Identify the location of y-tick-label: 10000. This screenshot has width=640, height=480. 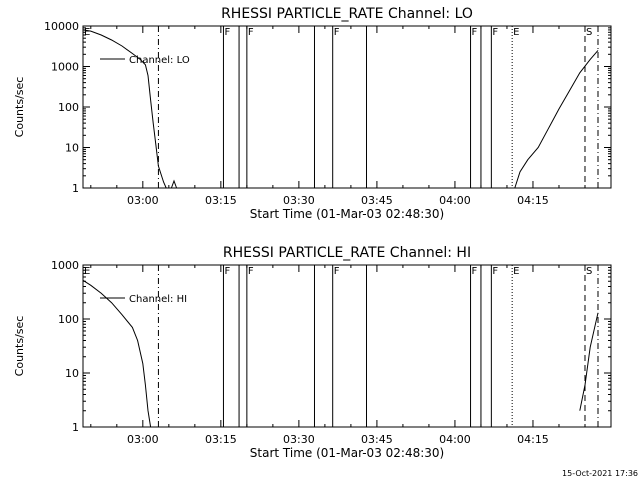
(61, 26).